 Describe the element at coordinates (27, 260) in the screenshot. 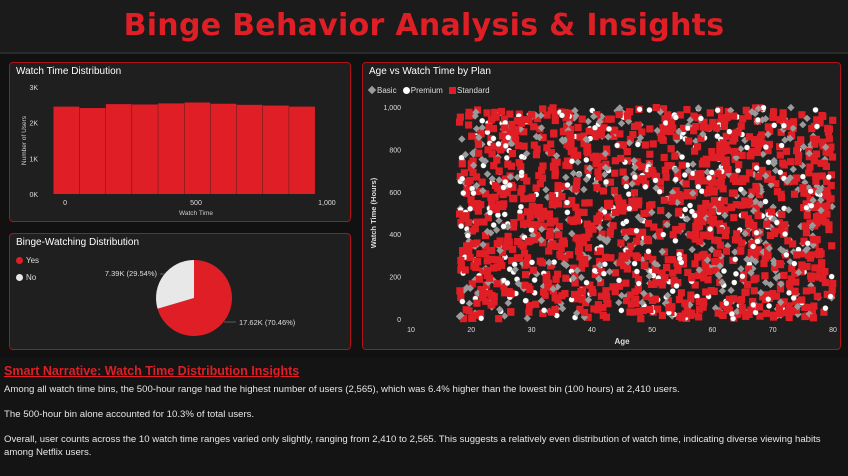

I see `legend-yes: Yes` at that location.